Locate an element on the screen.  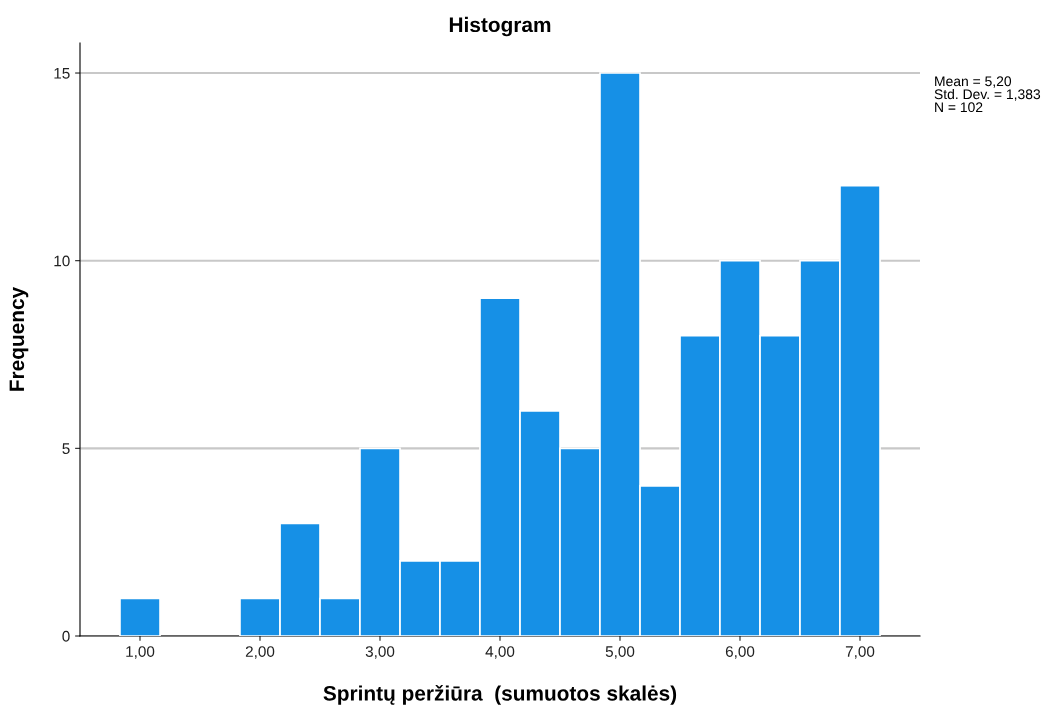
y-tick-label: 15 is located at coordinates (62, 73).